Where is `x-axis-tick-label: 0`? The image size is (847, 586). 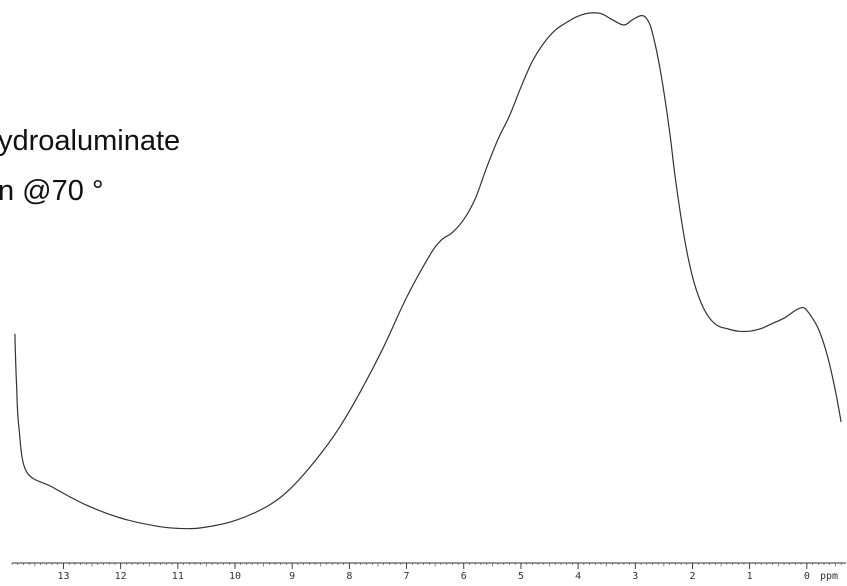
x-axis-tick-label: 0 is located at coordinates (807, 576).